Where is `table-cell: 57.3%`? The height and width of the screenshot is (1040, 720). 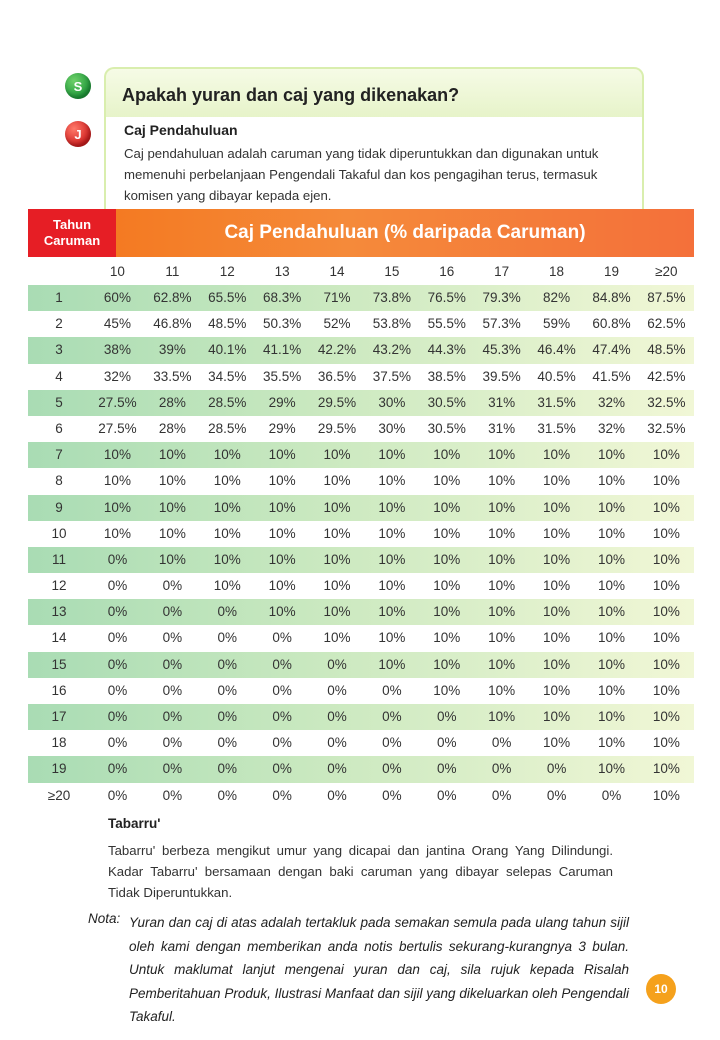
table-cell: 57.3% is located at coordinates (501, 324).